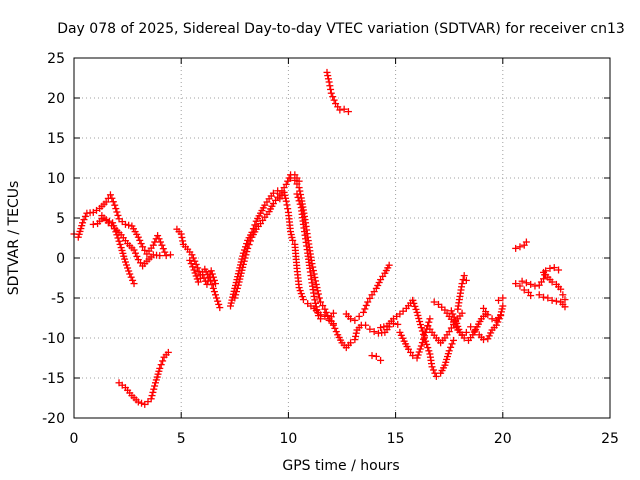 The image size is (640, 480). What do you see at coordinates (60, 219) in the screenshot?
I see `y-tick-label: 5` at bounding box center [60, 219].